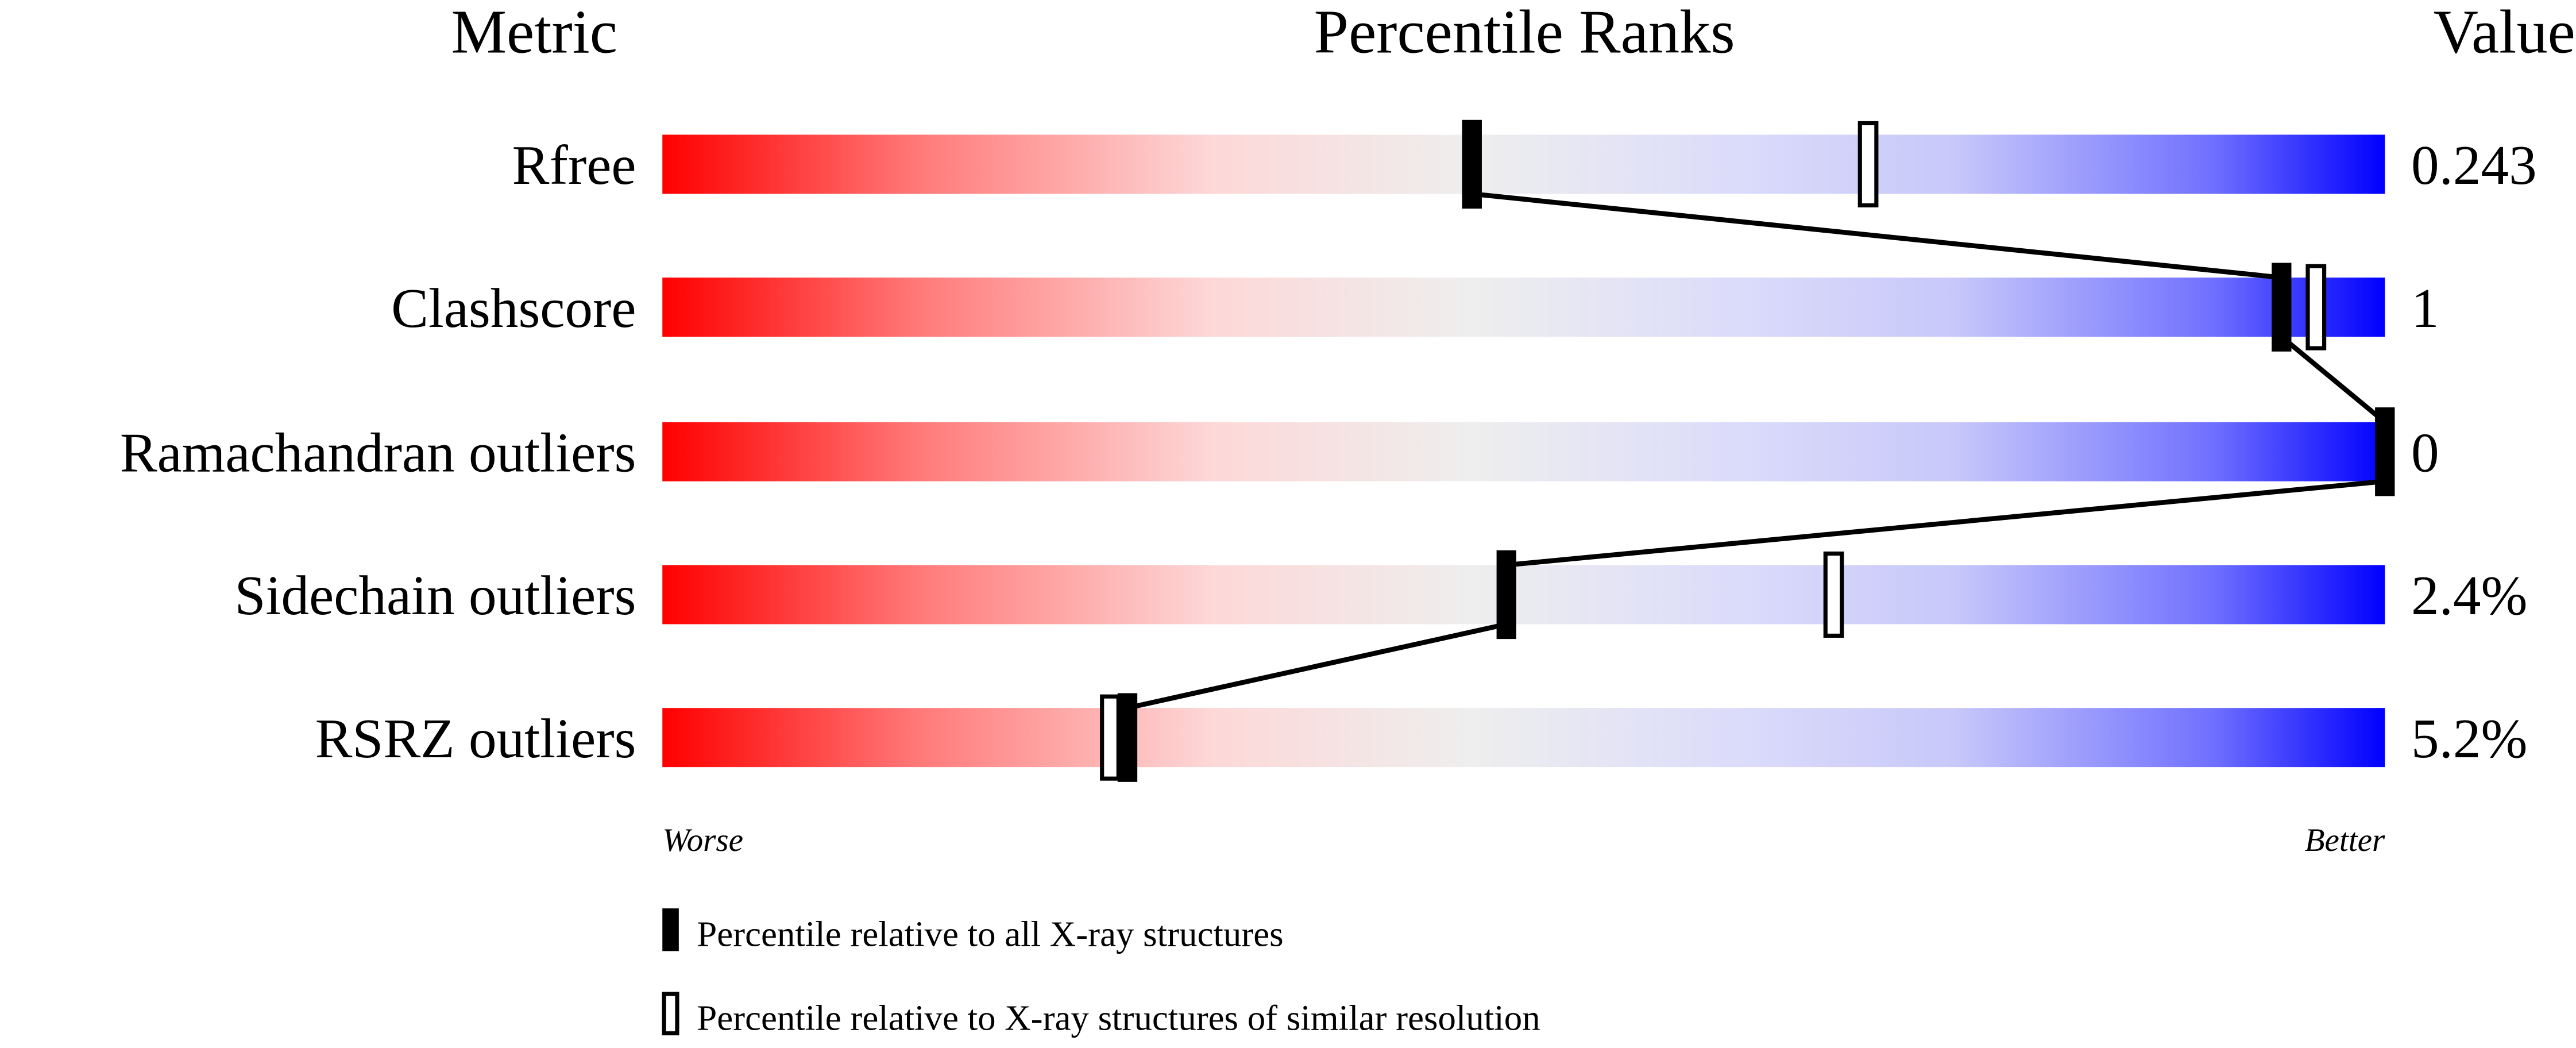  Describe the element at coordinates (574, 165) in the screenshot. I see `metric-label: Rfree` at that location.